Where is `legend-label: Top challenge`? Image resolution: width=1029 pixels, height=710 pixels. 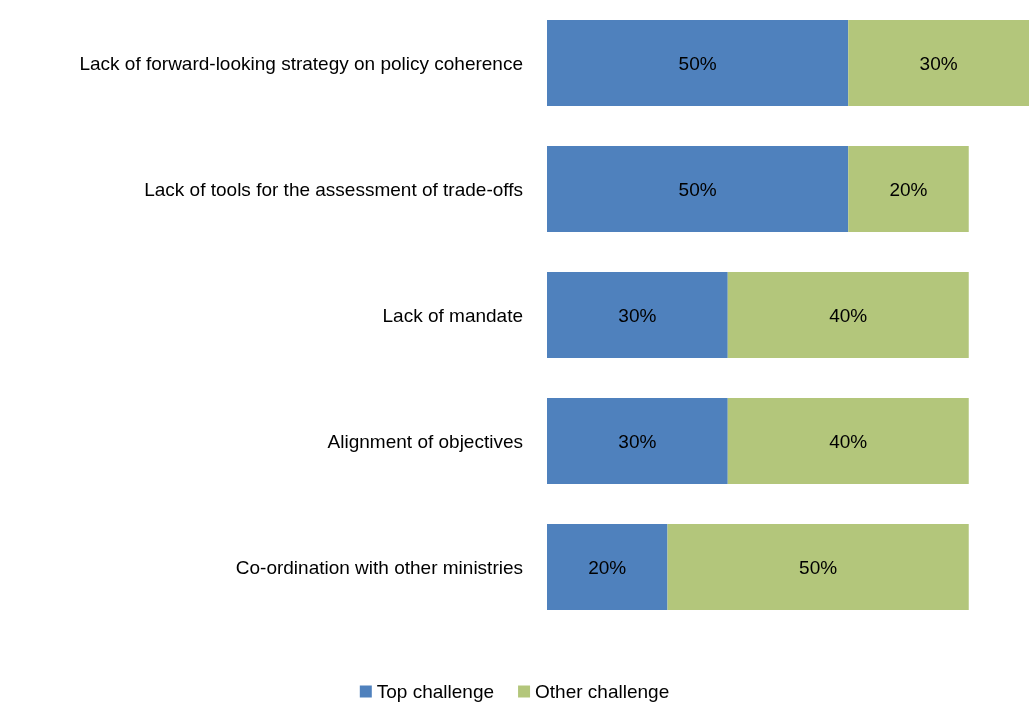
legend-label: Top challenge is located at coordinates (435, 691).